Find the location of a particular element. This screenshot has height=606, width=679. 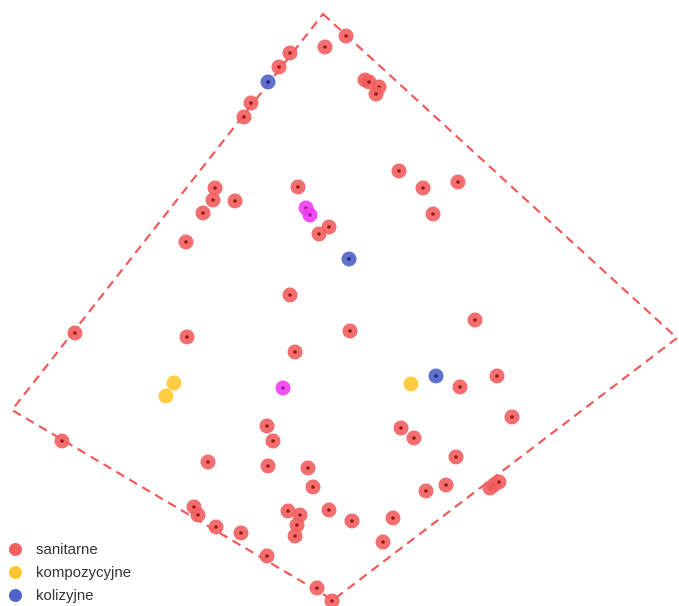

legend-label-kompozycyjne: kompozycyjne is located at coordinates (84, 572).